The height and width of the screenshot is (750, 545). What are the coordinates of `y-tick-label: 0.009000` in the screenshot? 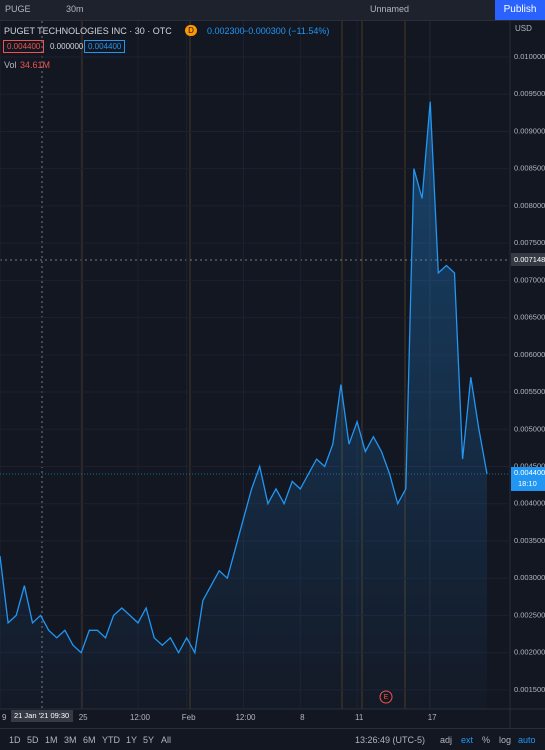 It's located at (529, 130).